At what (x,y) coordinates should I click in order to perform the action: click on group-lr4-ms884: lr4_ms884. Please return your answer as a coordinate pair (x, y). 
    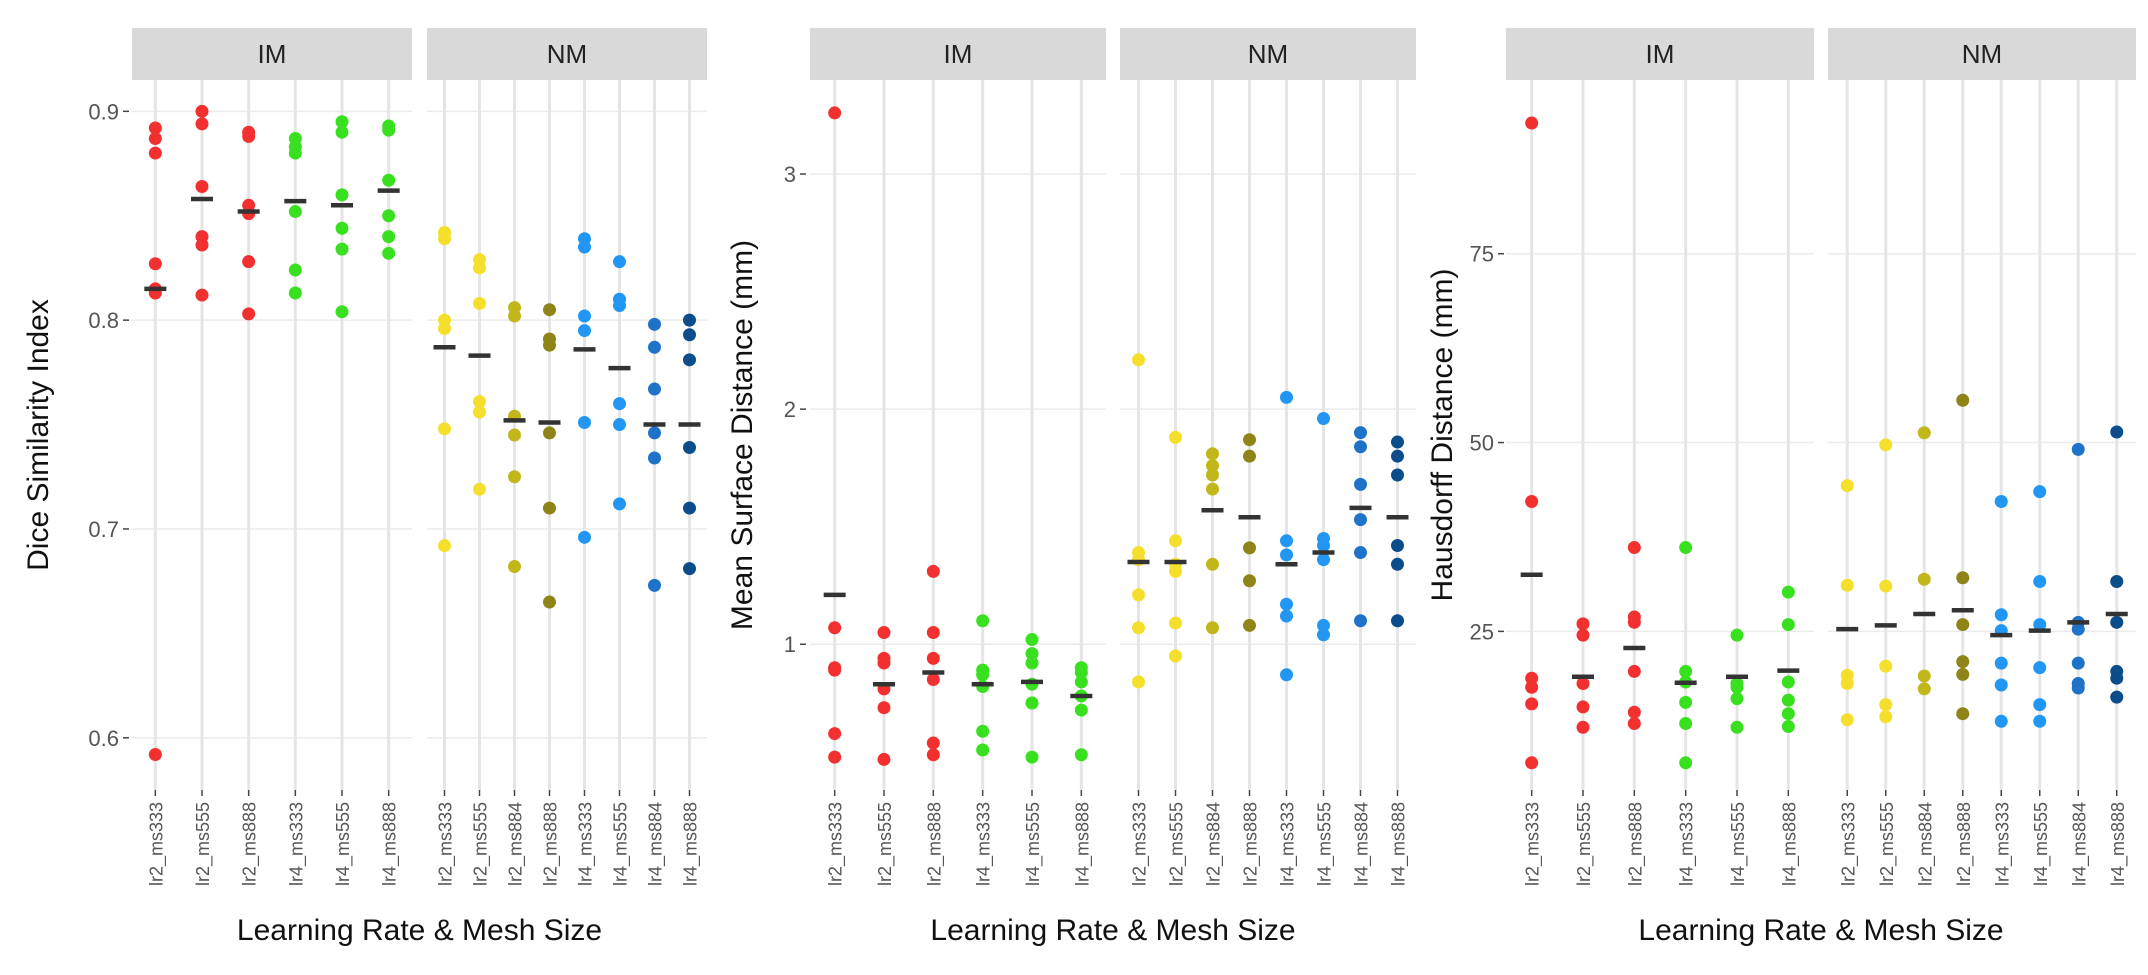
    Looking at the image, I should click on (1361, 483).